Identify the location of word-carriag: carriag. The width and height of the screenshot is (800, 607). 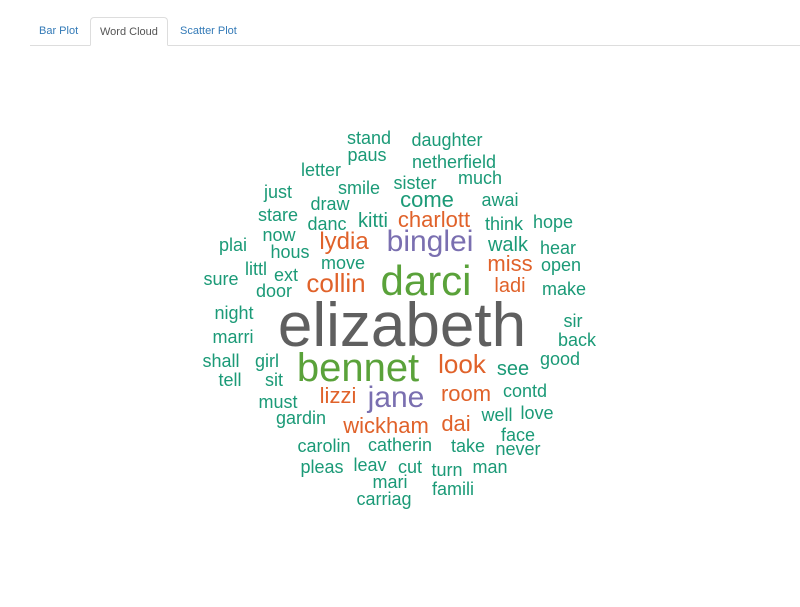
(384, 499).